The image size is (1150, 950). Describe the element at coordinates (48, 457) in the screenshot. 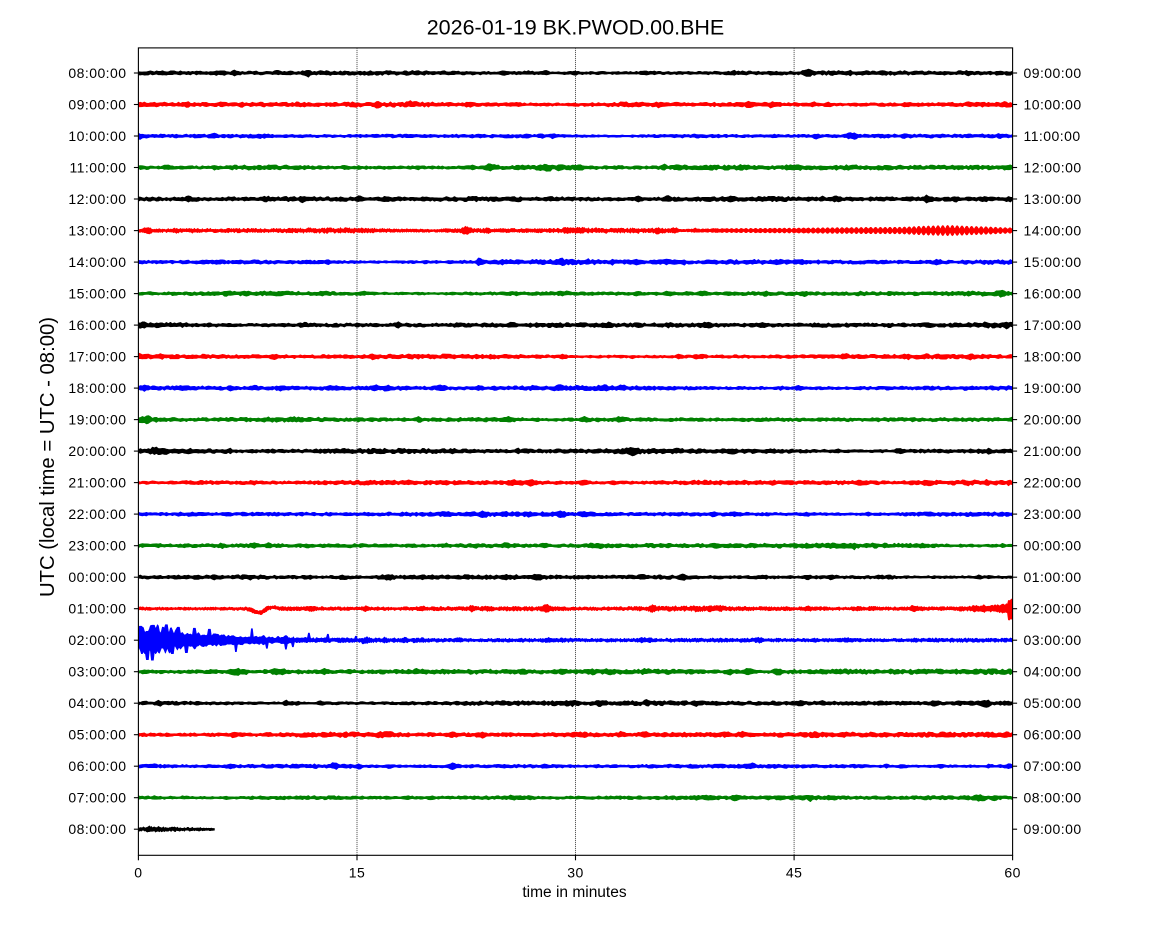

I see `svg-text: UTC (local time = UTC - 08:00)` at that location.